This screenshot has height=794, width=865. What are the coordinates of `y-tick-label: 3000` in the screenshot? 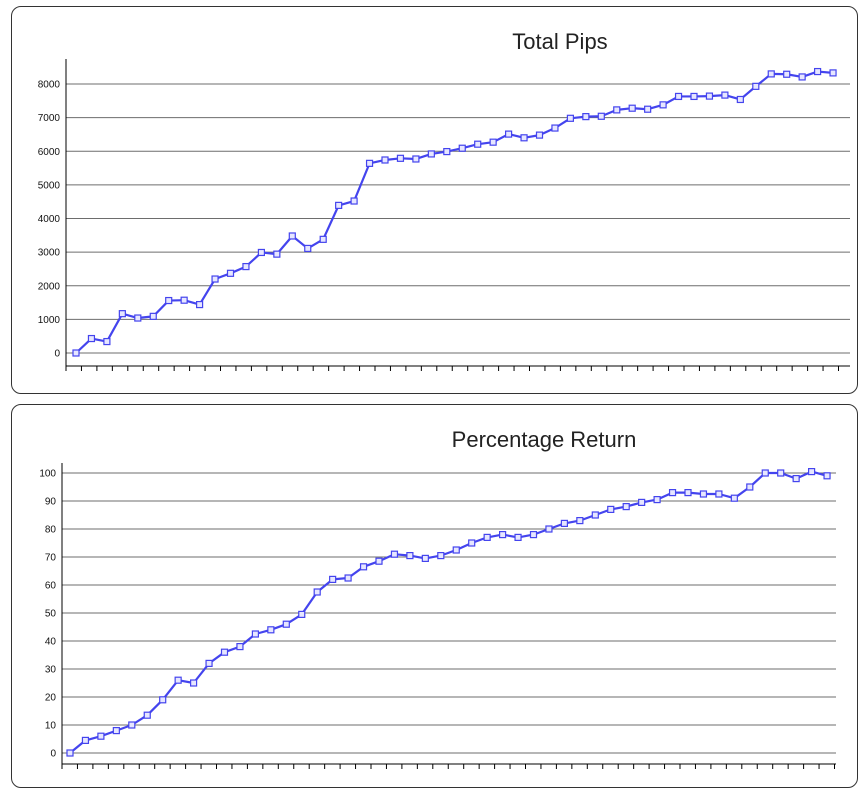 It's located at (49, 253).